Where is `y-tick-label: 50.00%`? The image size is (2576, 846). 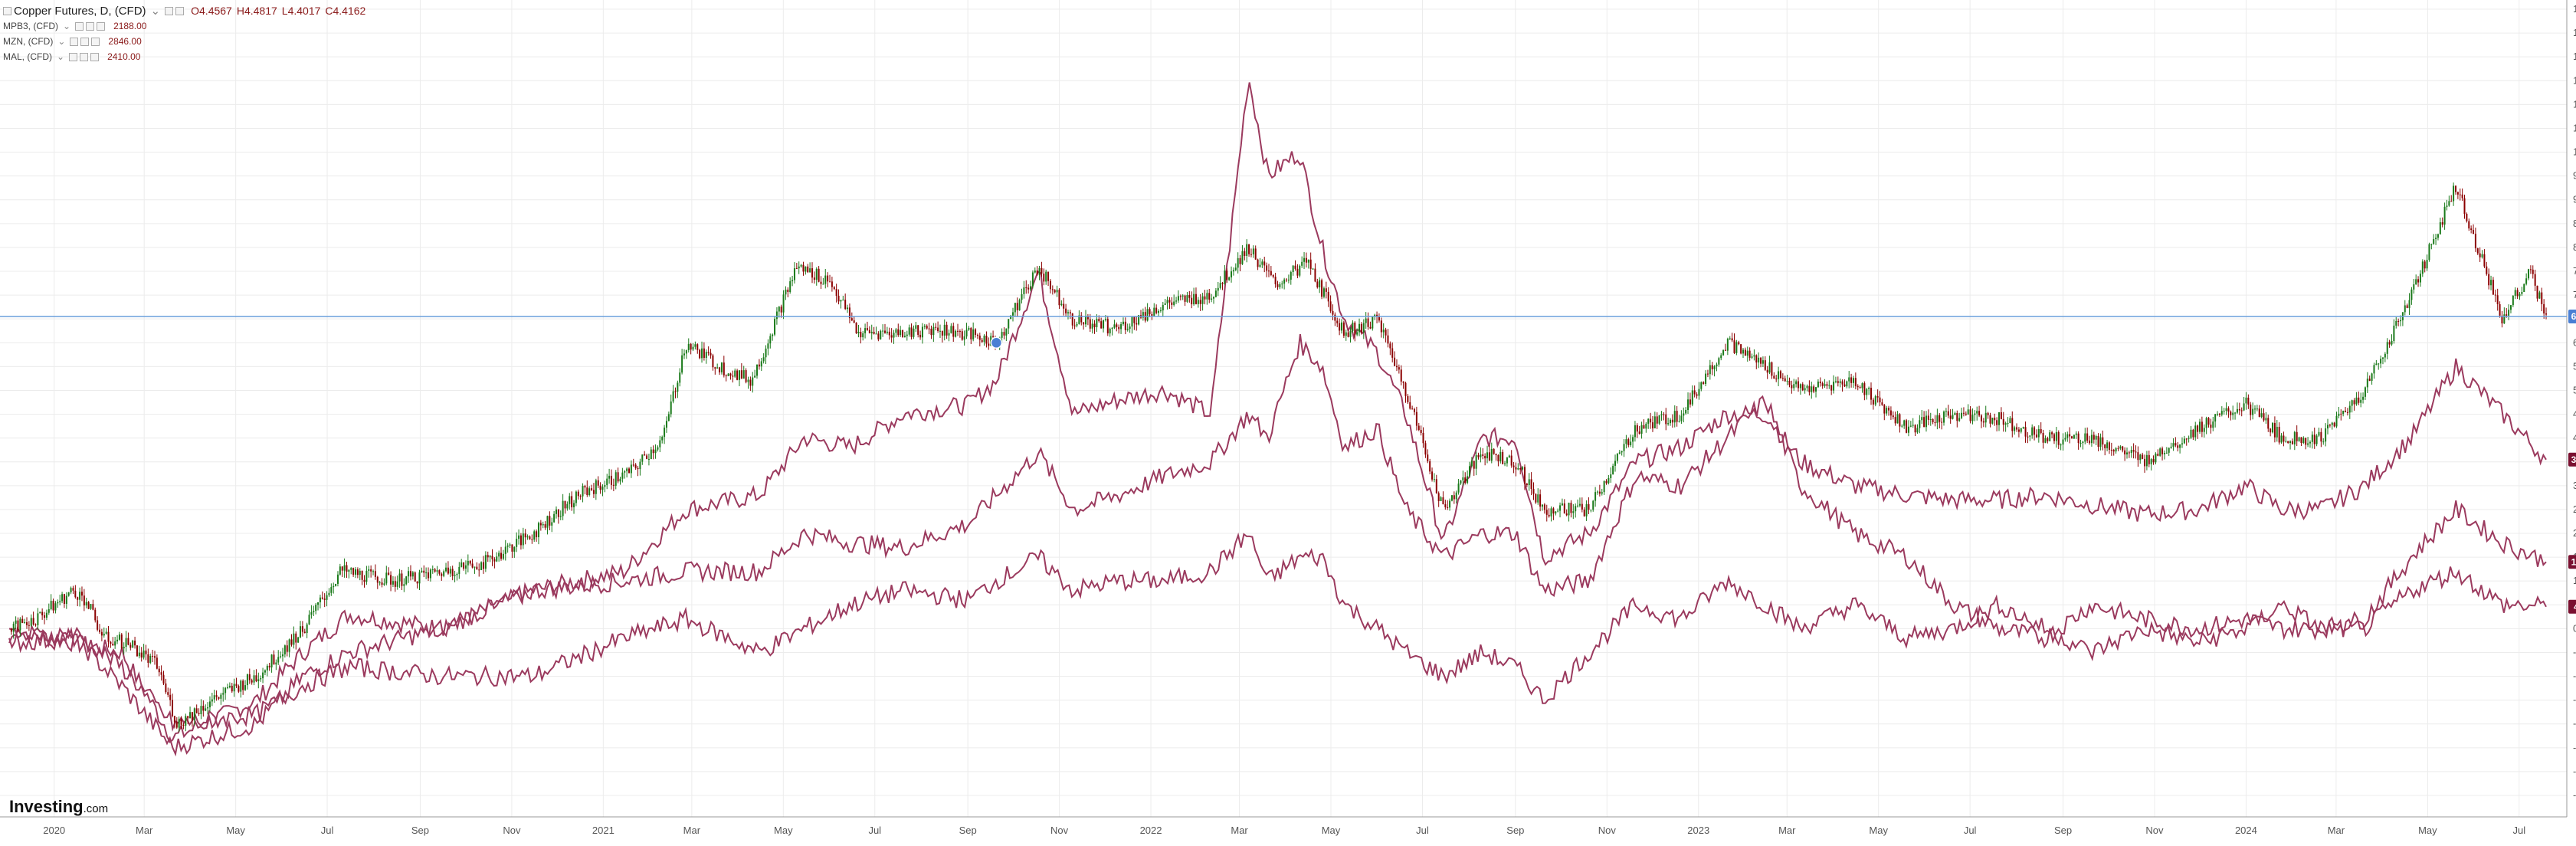
y-tick-label: 50.00% is located at coordinates (2575, 389).